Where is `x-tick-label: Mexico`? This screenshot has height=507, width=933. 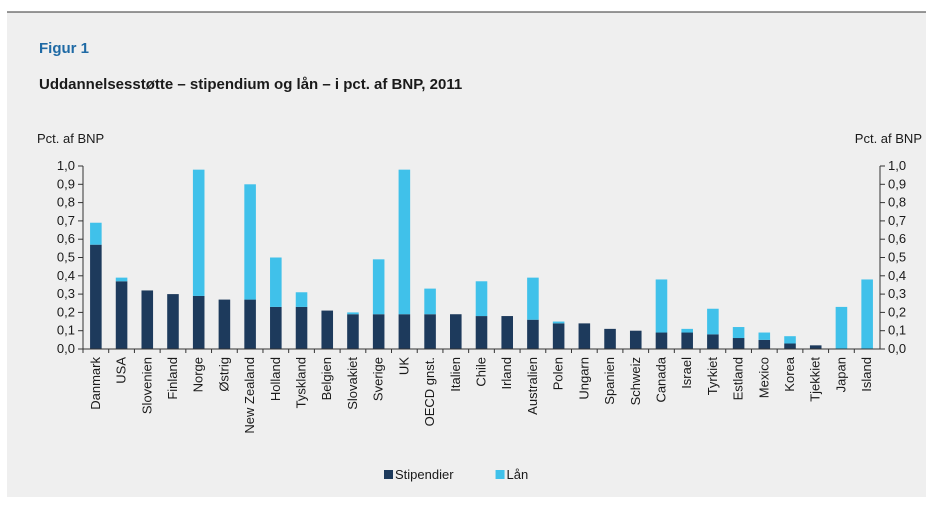
x-tick-label: Mexico is located at coordinates (763, 377).